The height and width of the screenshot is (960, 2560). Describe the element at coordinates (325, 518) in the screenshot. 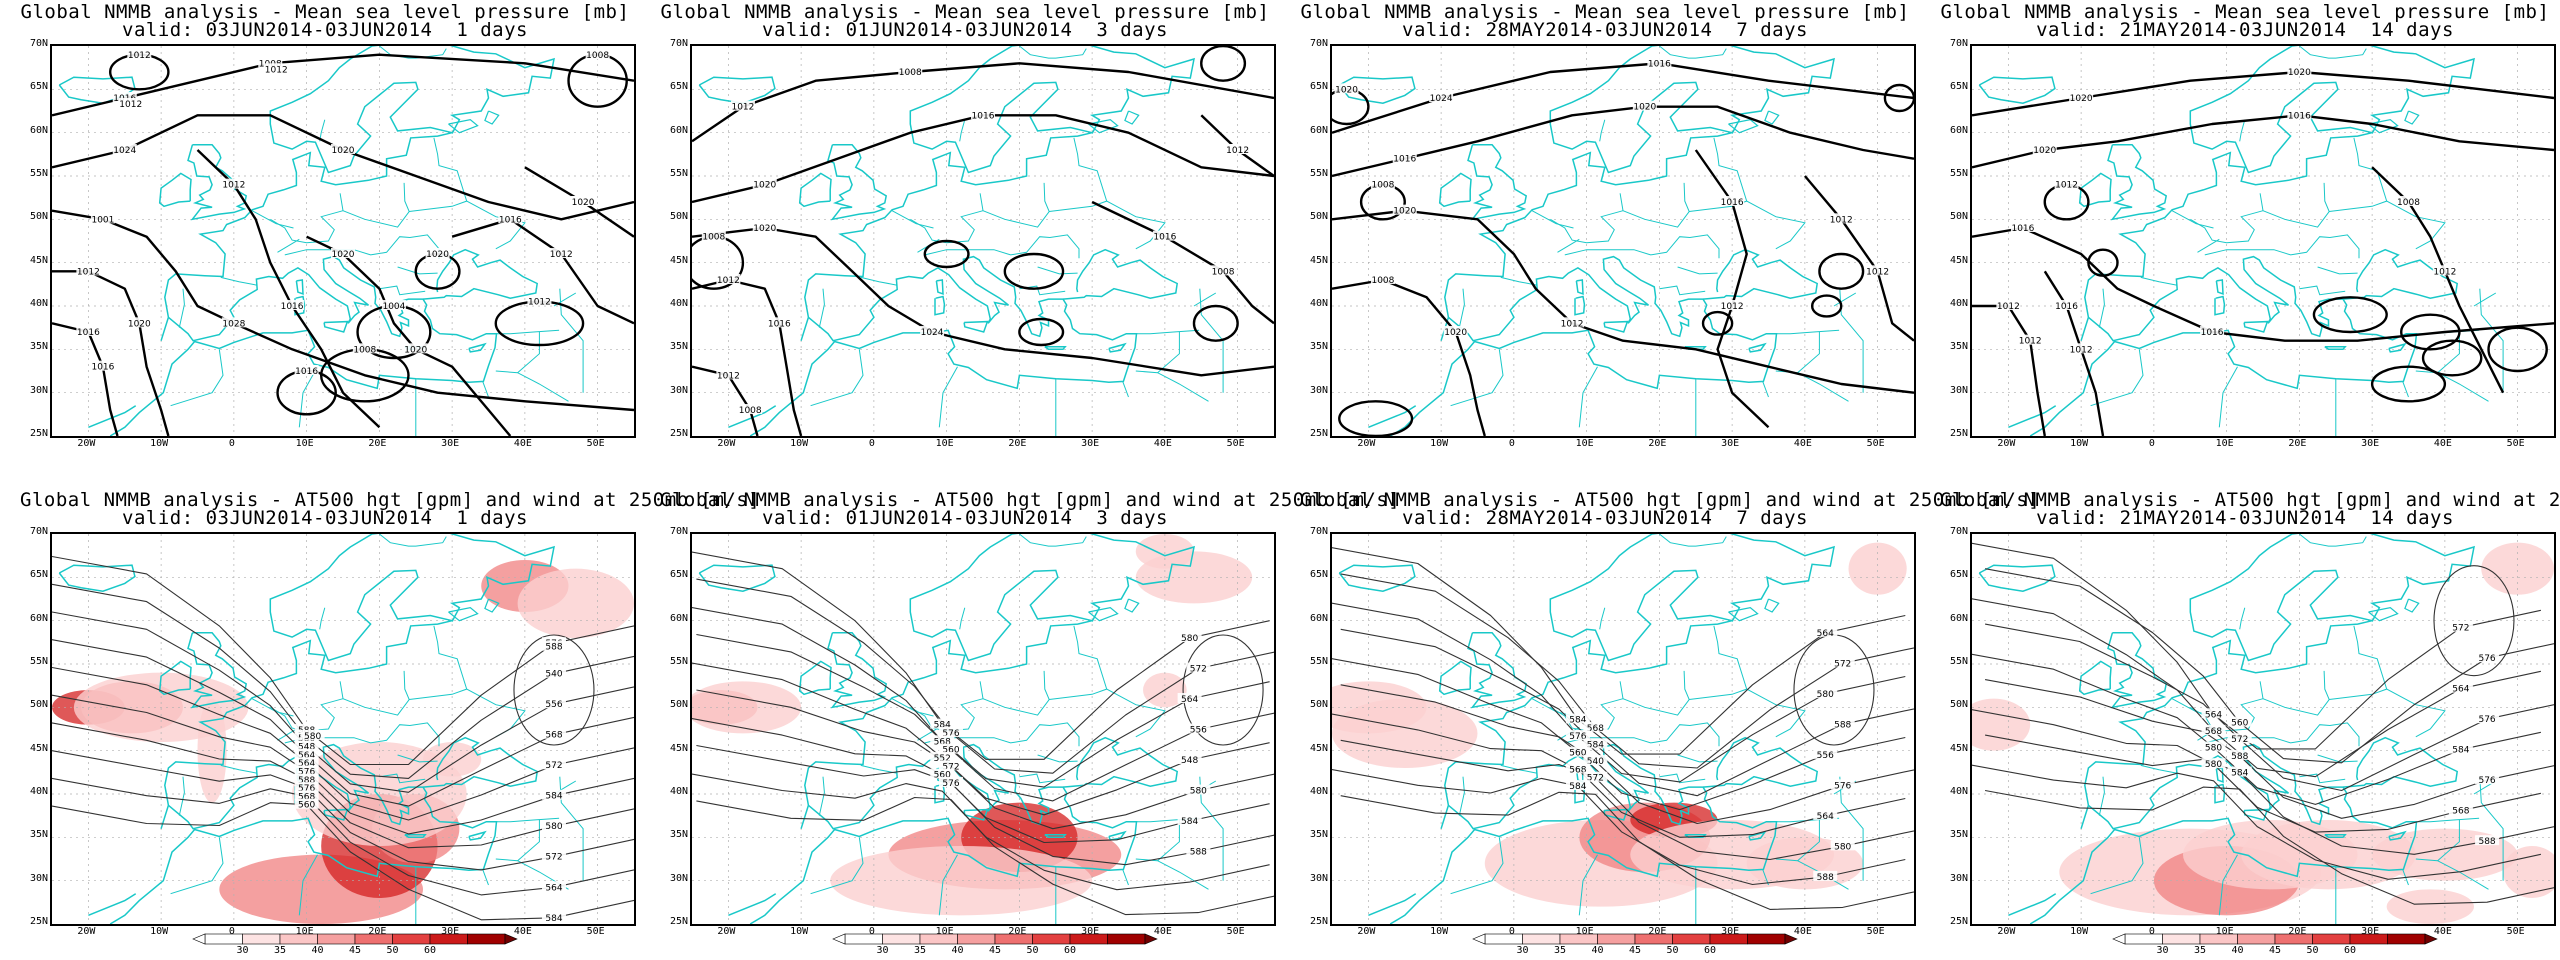

I see `panel-valid-period: valid: 03JUN2014-03JUN2014 1 days` at that location.